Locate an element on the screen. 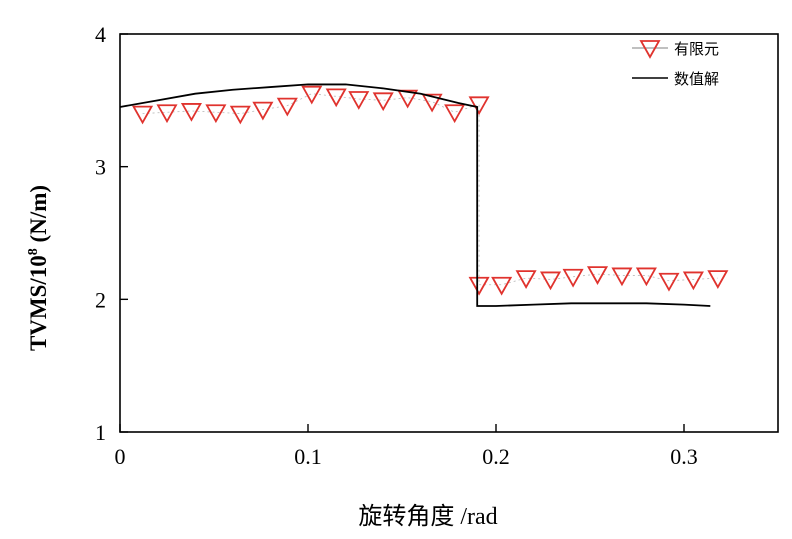 This screenshot has width=792, height=539. y-axis-title: TVMS/108 (N/m) is located at coordinates (38, 268).